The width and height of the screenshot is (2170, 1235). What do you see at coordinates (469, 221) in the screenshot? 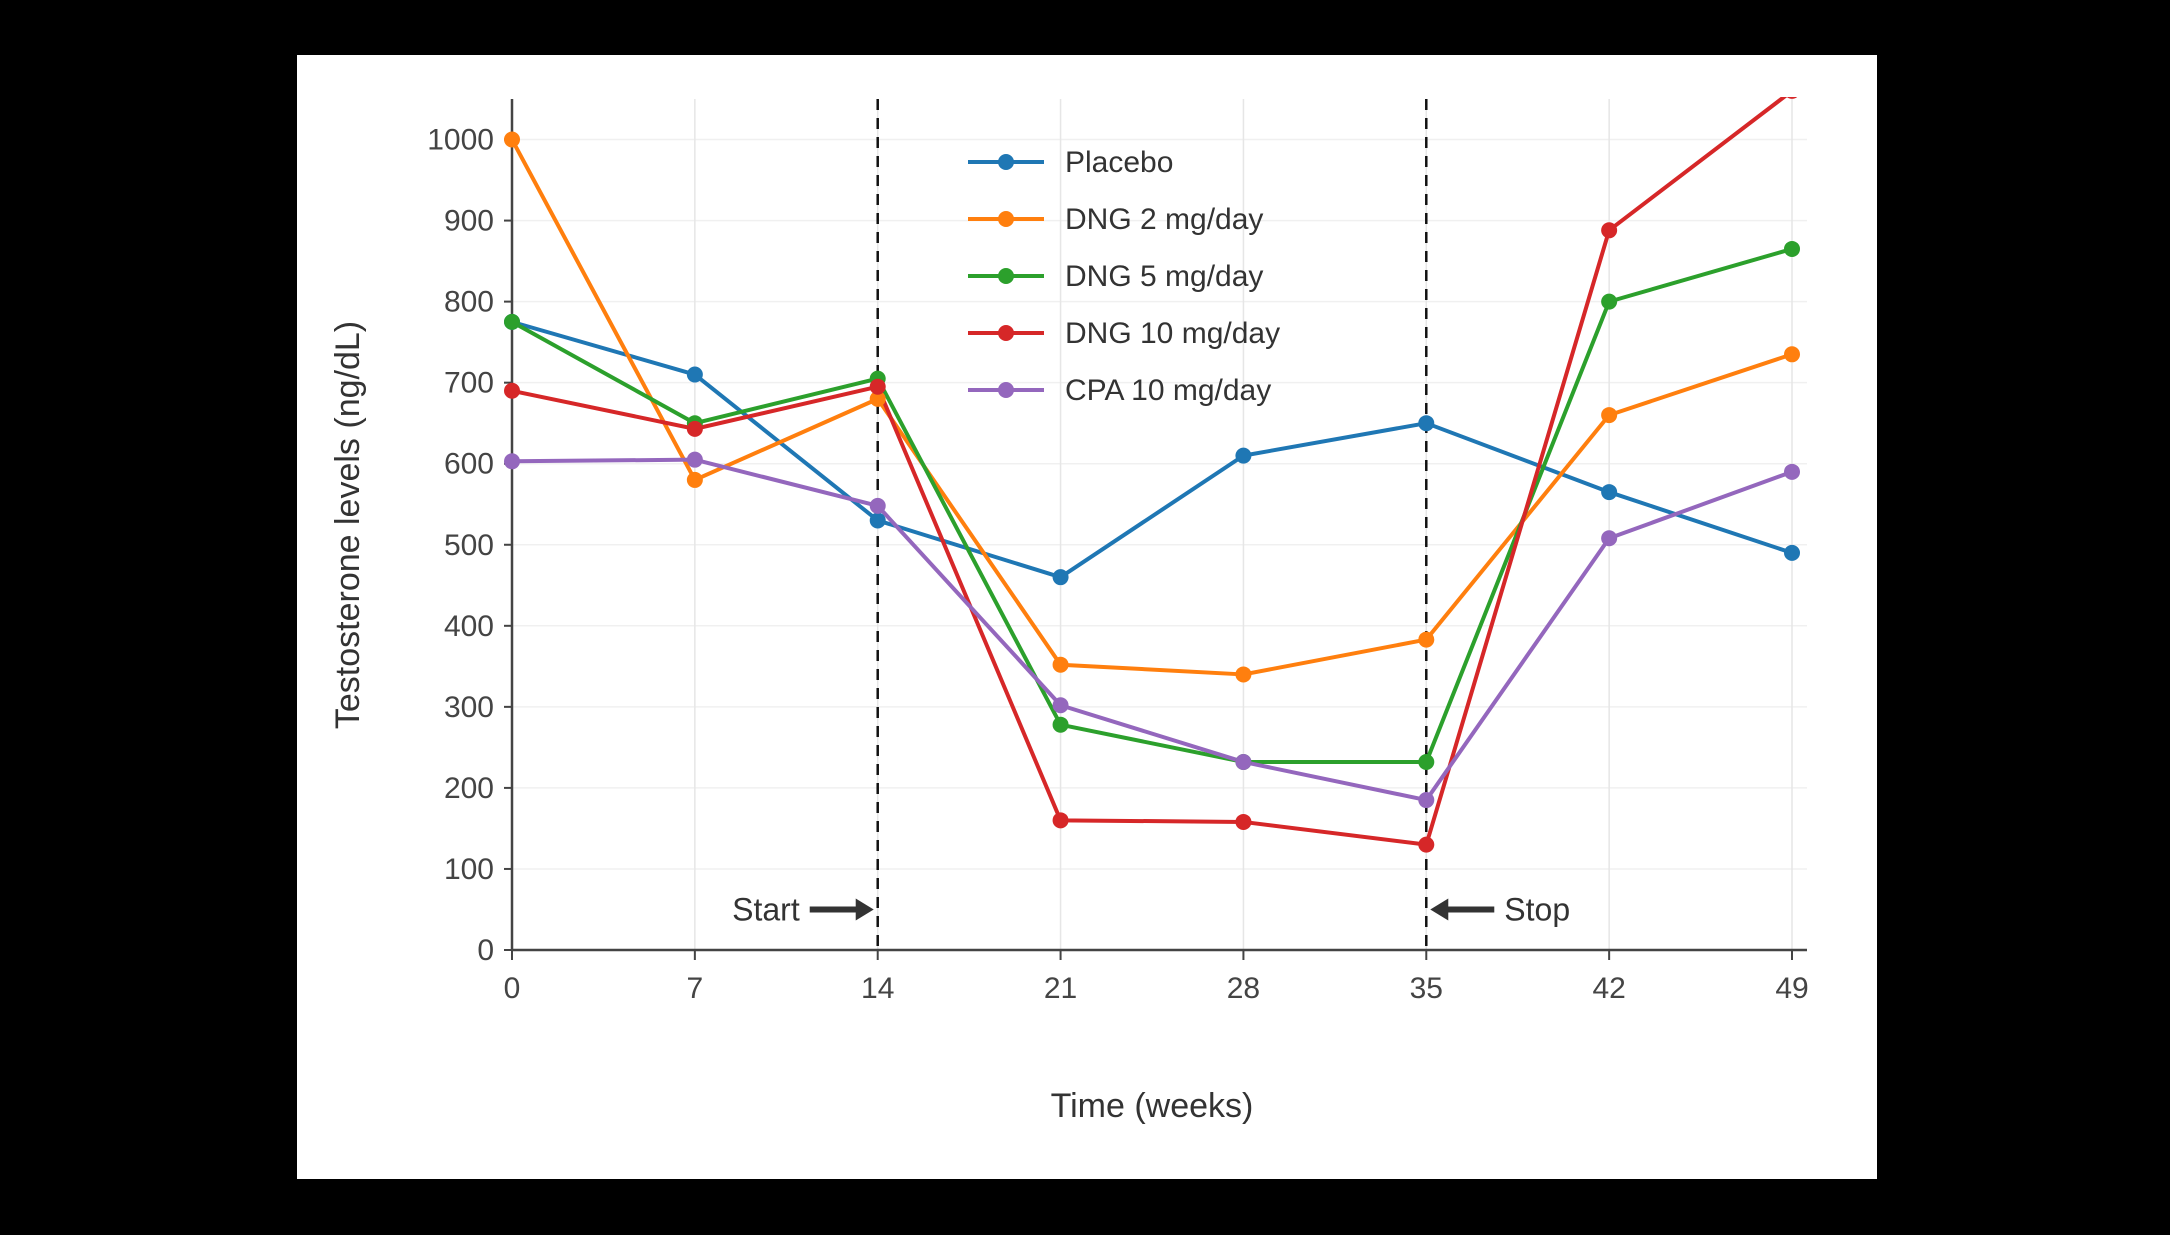
I see `y-tick-label: 900` at bounding box center [469, 221].